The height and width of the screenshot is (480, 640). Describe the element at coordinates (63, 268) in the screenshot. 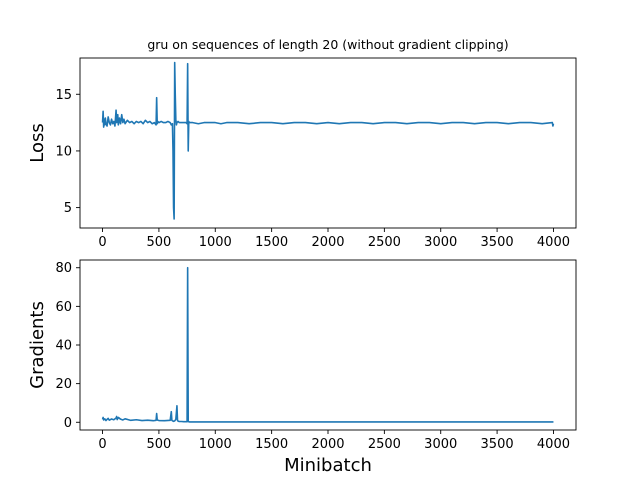

I see `gradients-y-tick-label: 80` at that location.